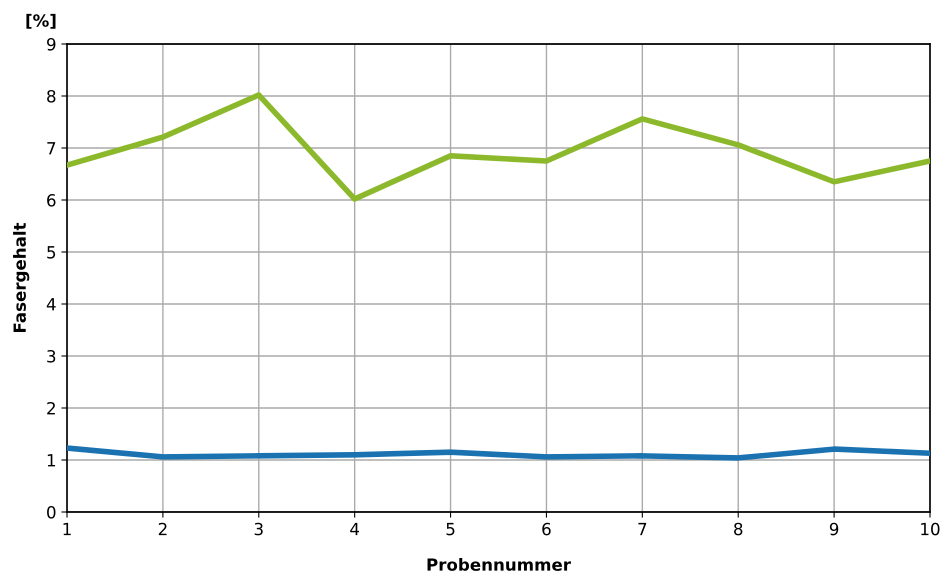 This screenshot has height=572, width=942. I want to click on x-tick-label: 5, so click(450, 529).